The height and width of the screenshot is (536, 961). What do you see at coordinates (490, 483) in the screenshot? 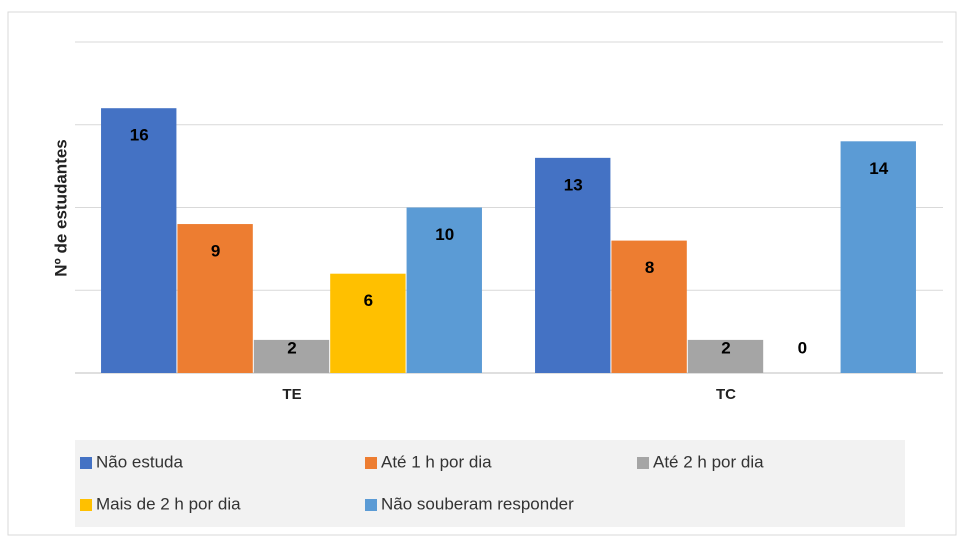
I see `legend-box` at bounding box center [490, 483].